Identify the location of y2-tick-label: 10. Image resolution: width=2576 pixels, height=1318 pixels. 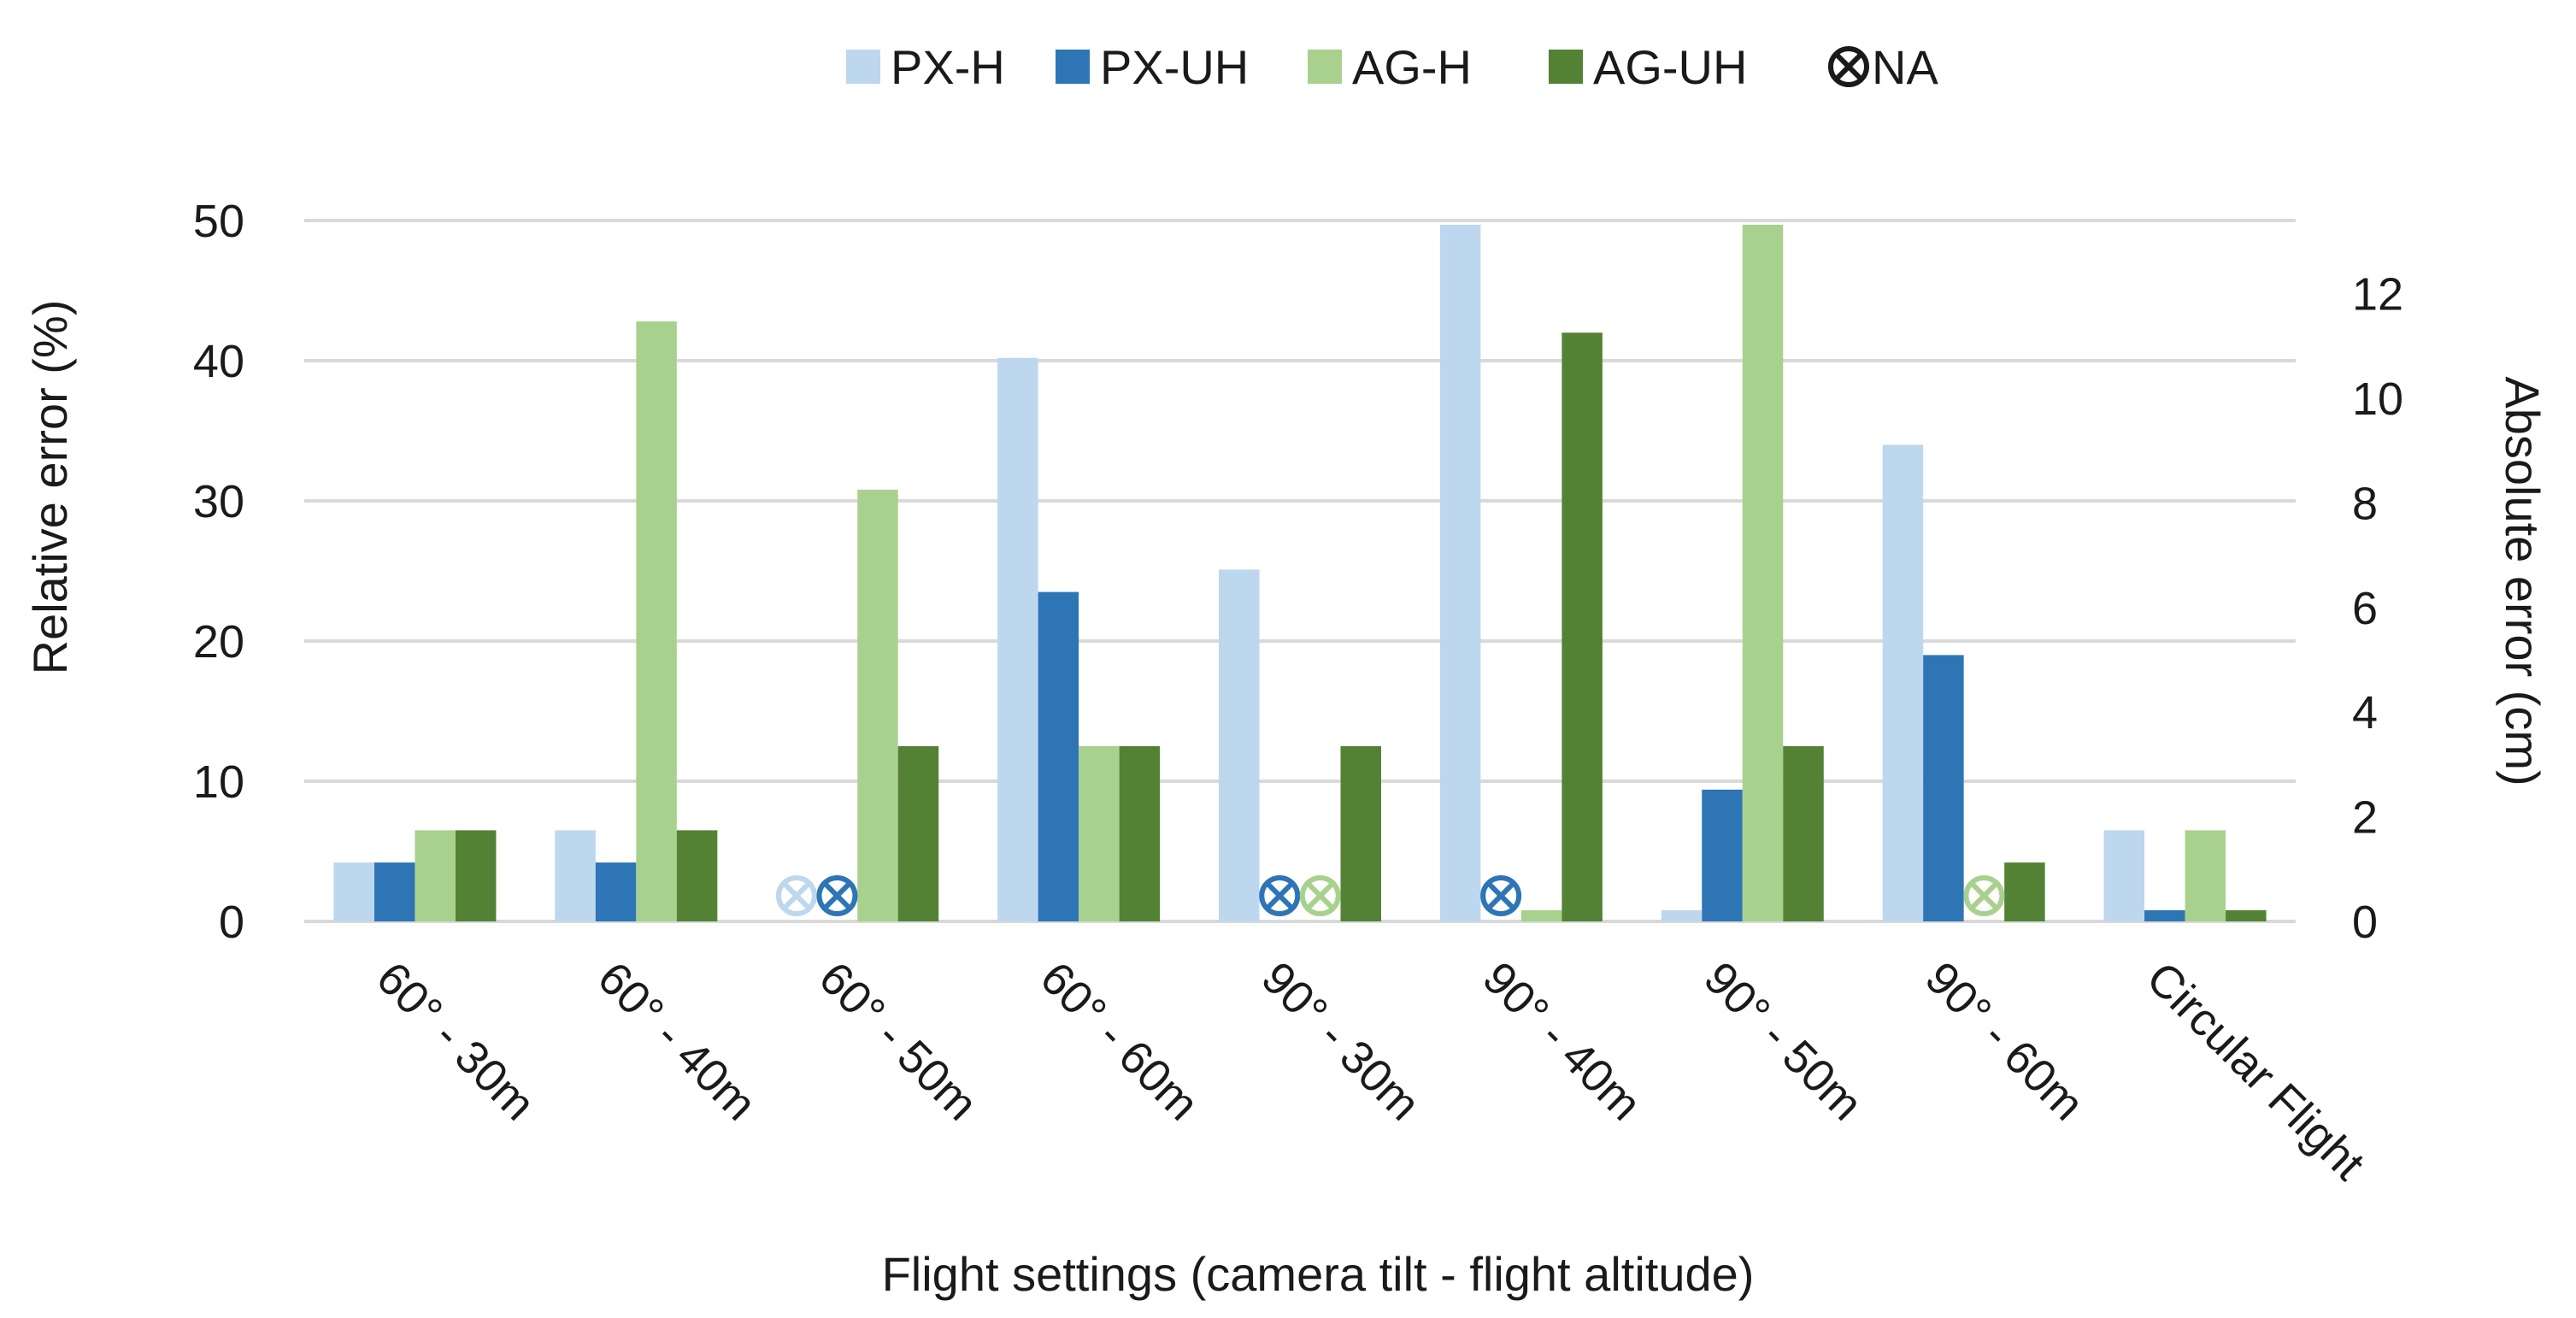
(2377, 399).